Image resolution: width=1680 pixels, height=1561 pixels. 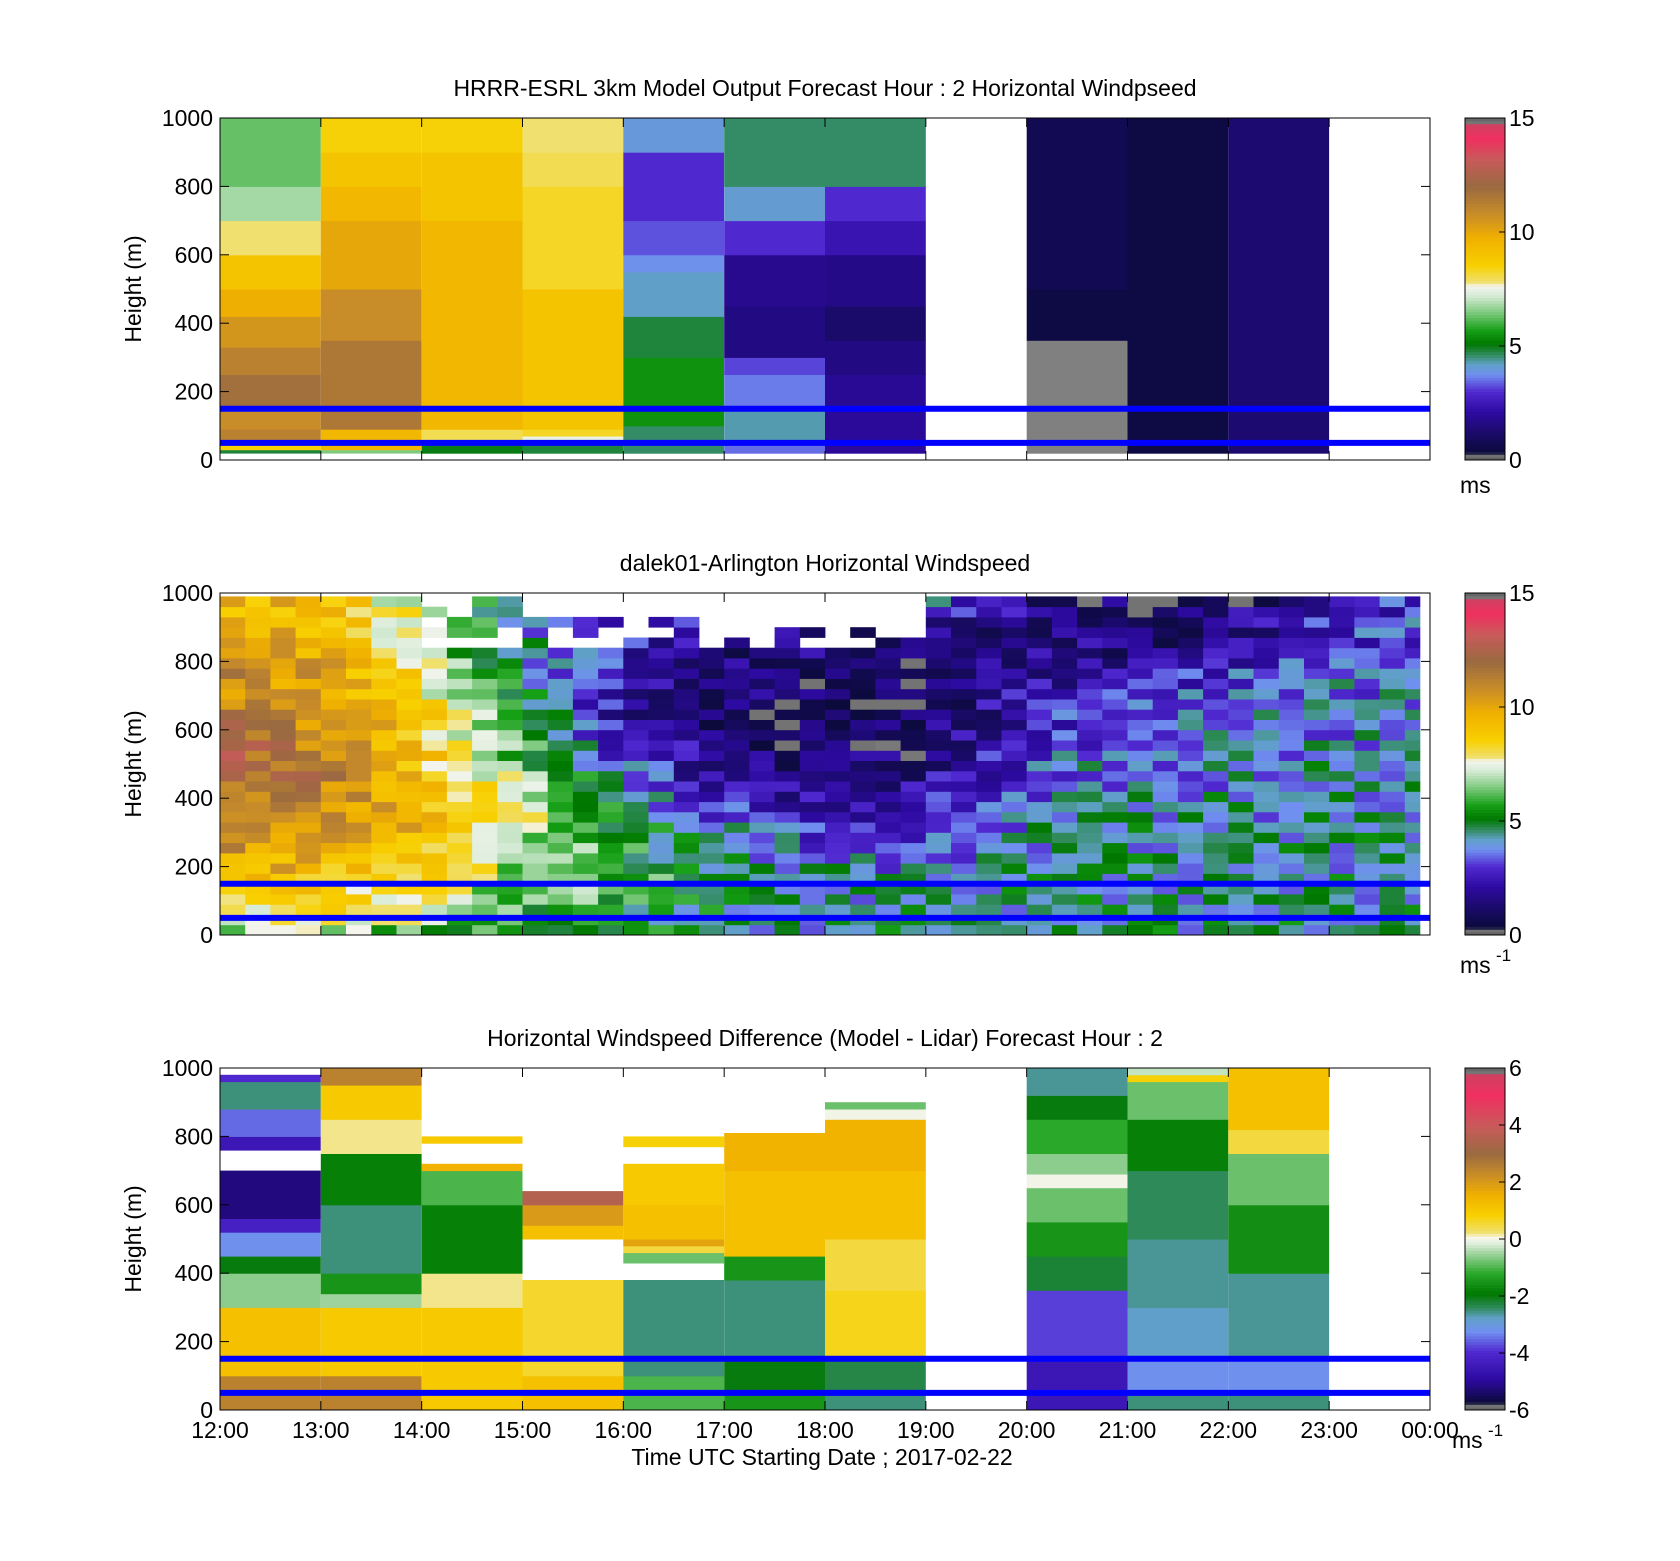 What do you see at coordinates (825, 1430) in the screenshot?
I see `x-tick-label: 18:00` at bounding box center [825, 1430].